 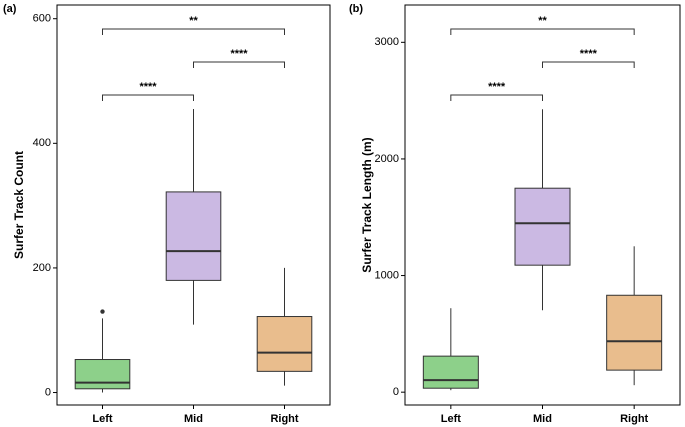 What do you see at coordinates (42, 19) in the screenshot?
I see `y-tick-label: 600` at bounding box center [42, 19].